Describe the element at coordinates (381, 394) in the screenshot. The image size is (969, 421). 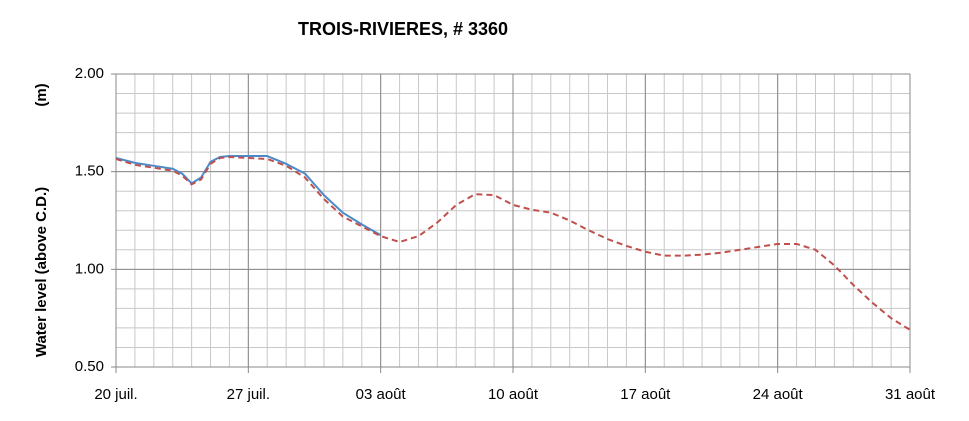
I see `x-tick-label: 03 août` at that location.